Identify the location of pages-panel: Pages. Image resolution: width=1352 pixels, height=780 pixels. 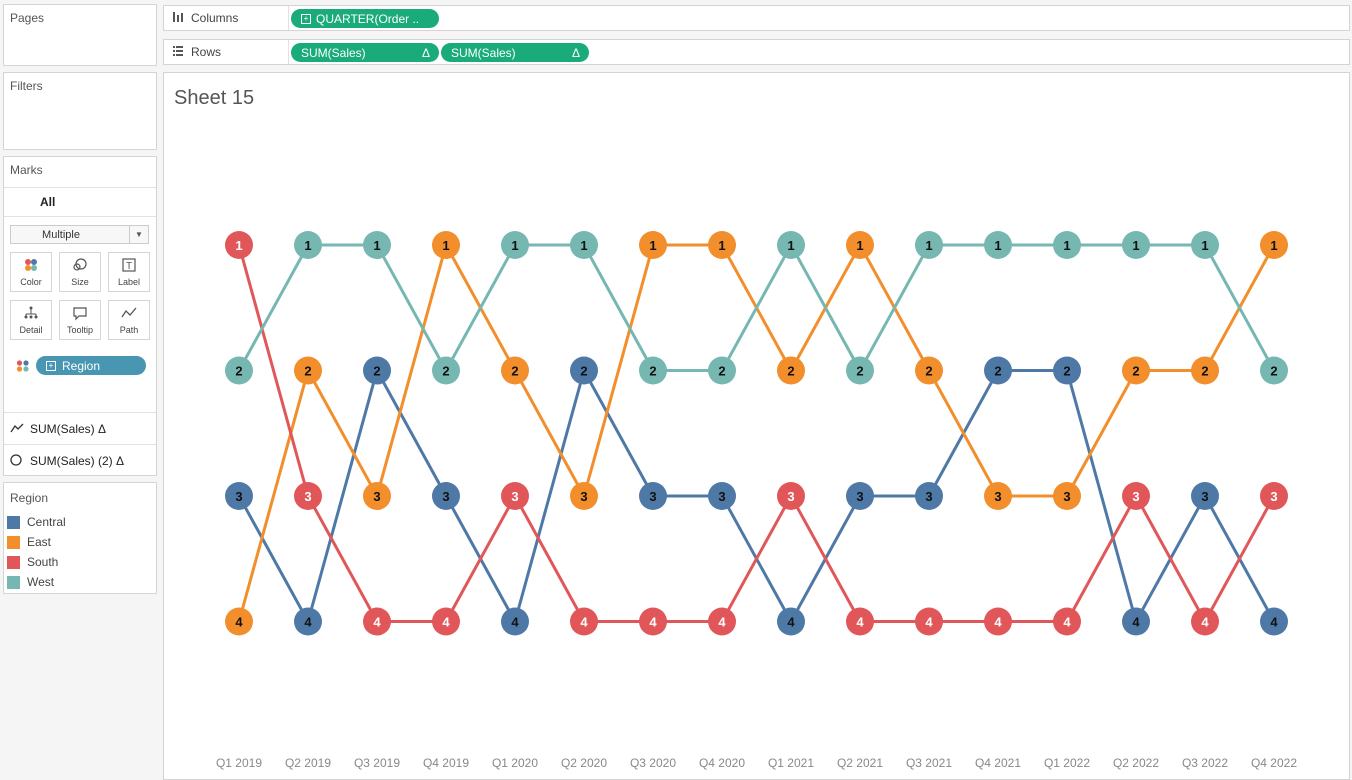
(80, 35).